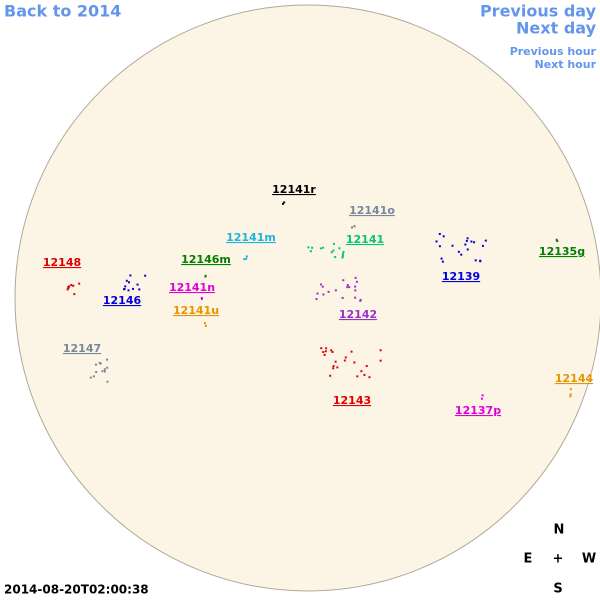 This screenshot has height=600, width=600. Describe the element at coordinates (294, 189) in the screenshot. I see `region-label: 12141r` at that location.